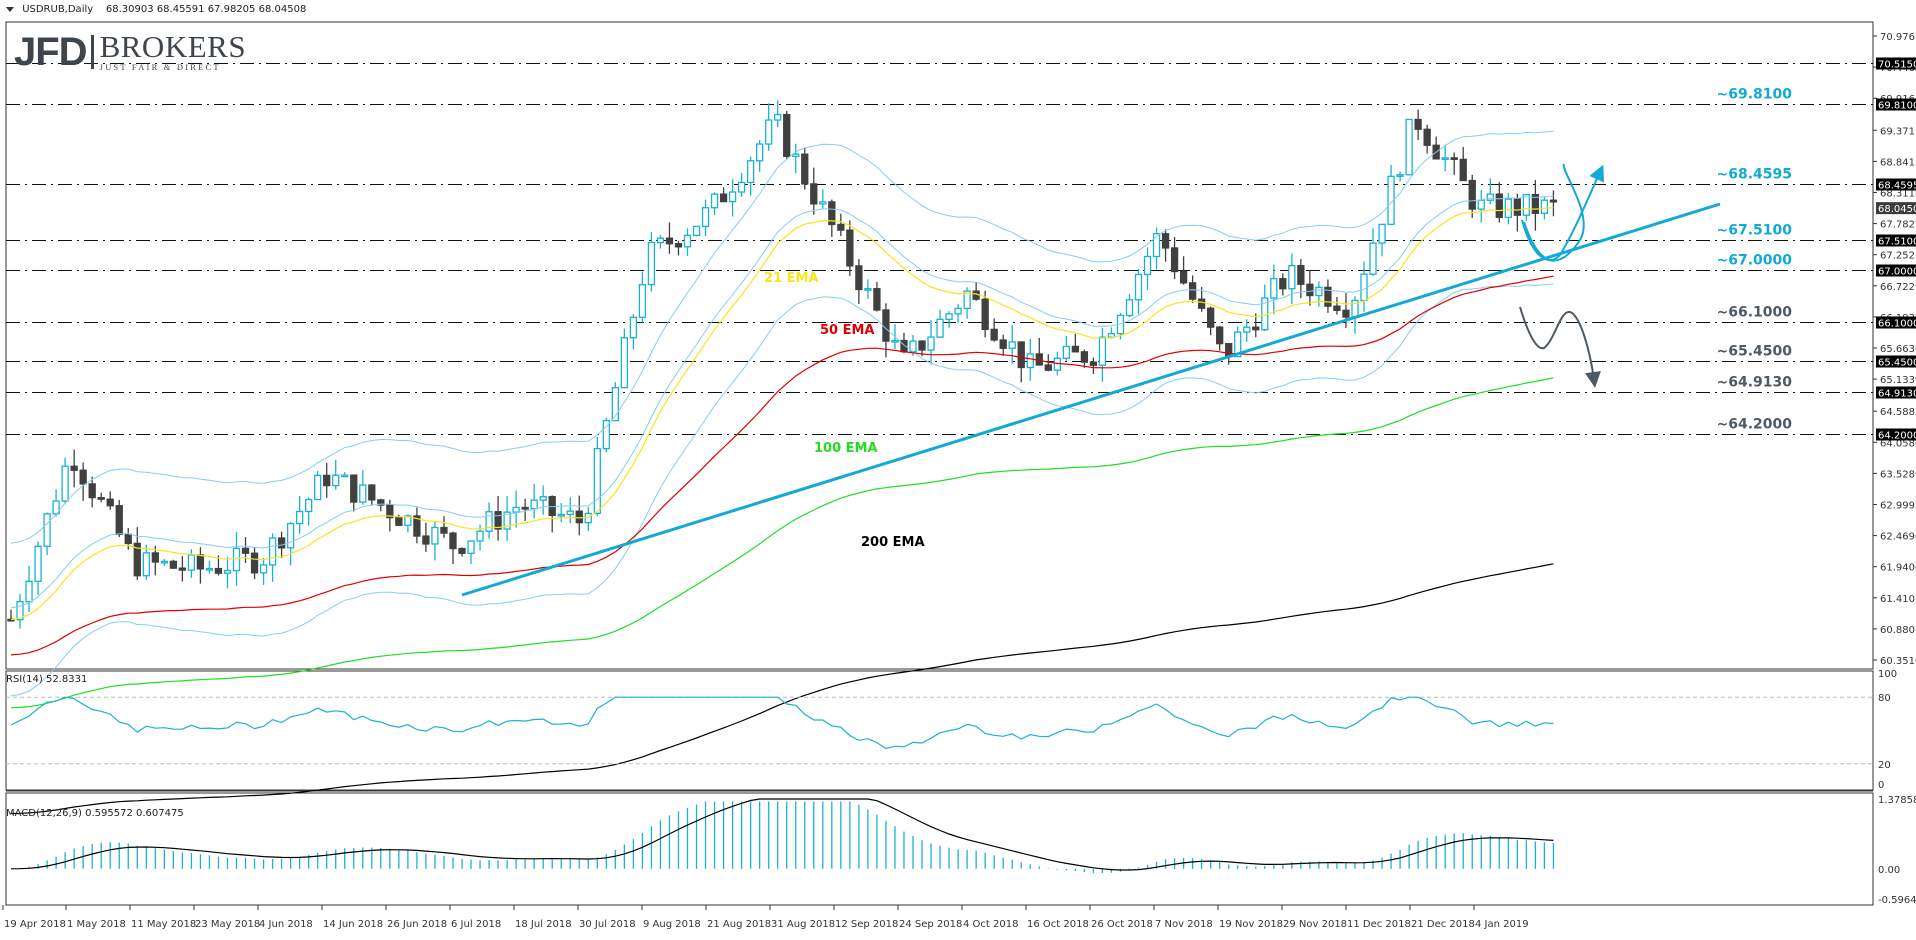 This screenshot has height=940, width=1916. What do you see at coordinates (1884, 765) in the screenshot?
I see `rsi-axis-label: 20` at bounding box center [1884, 765].